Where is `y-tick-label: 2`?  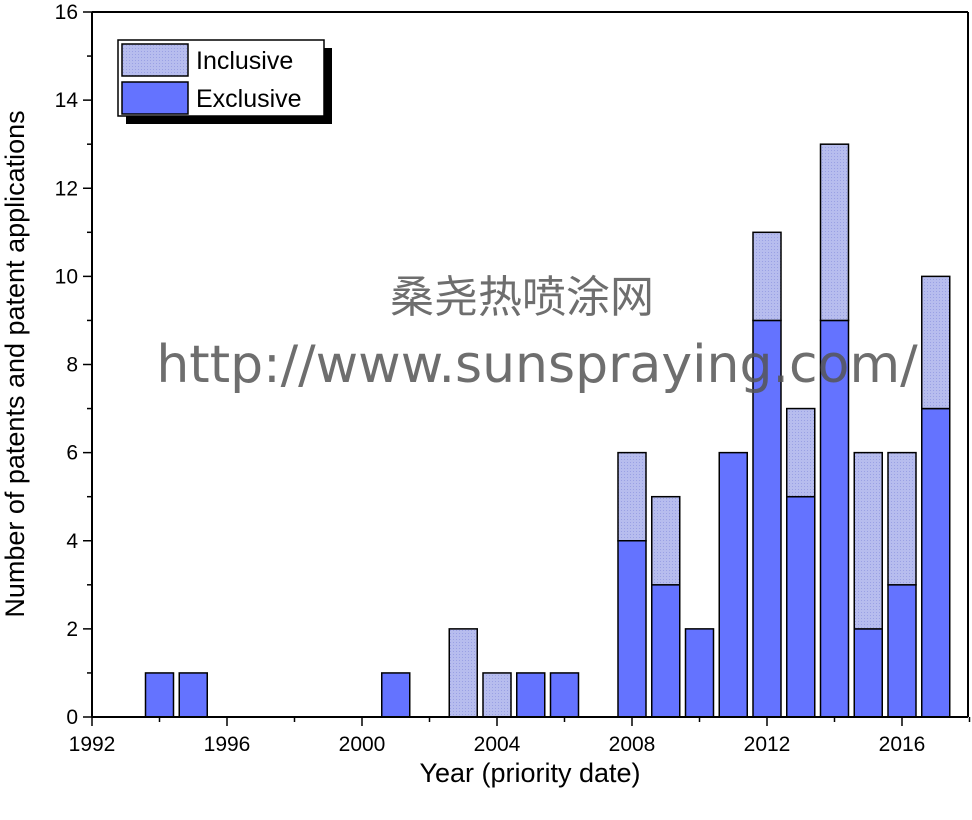 y-tick-label: 2 is located at coordinates (72, 629).